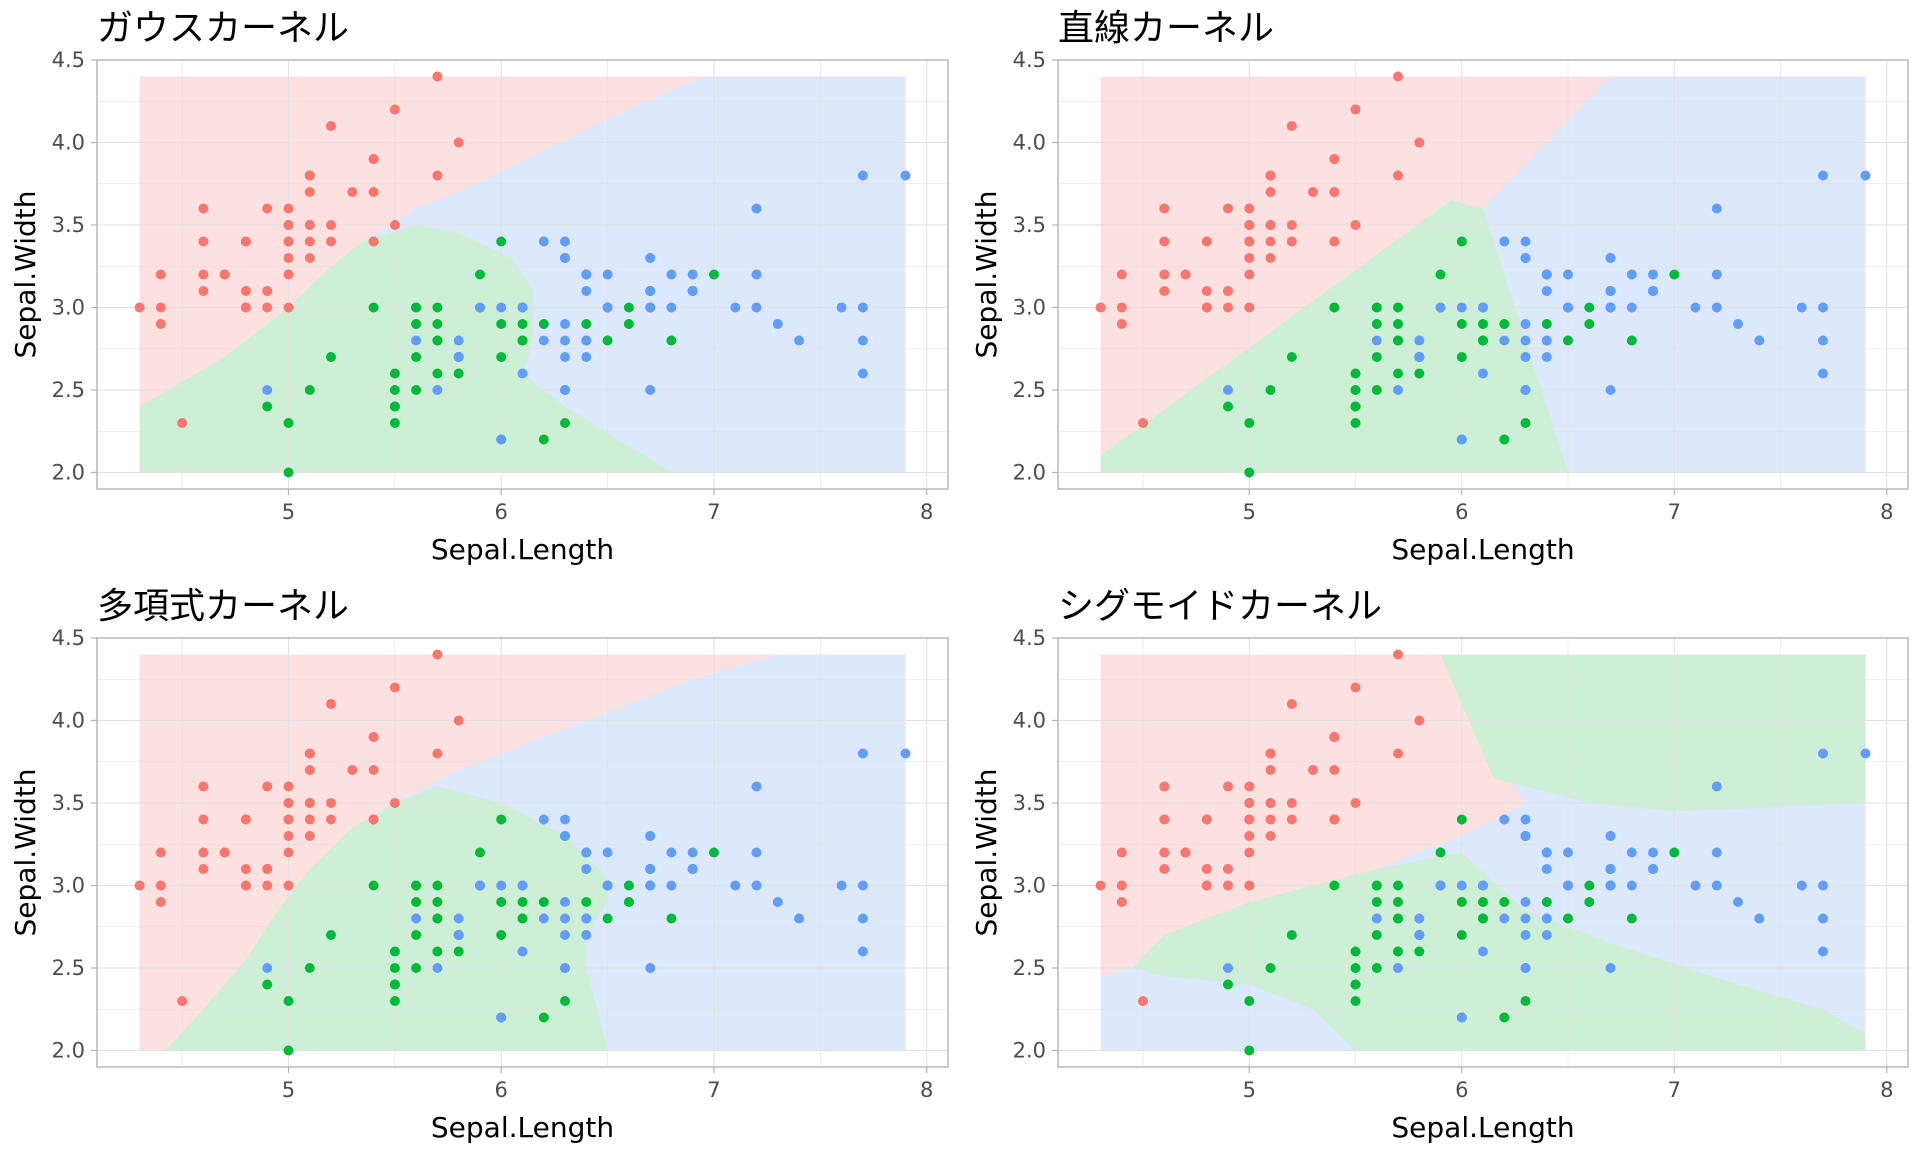  What do you see at coordinates (1029, 1051) in the screenshot?
I see `y-tick-label: 2.0` at bounding box center [1029, 1051].